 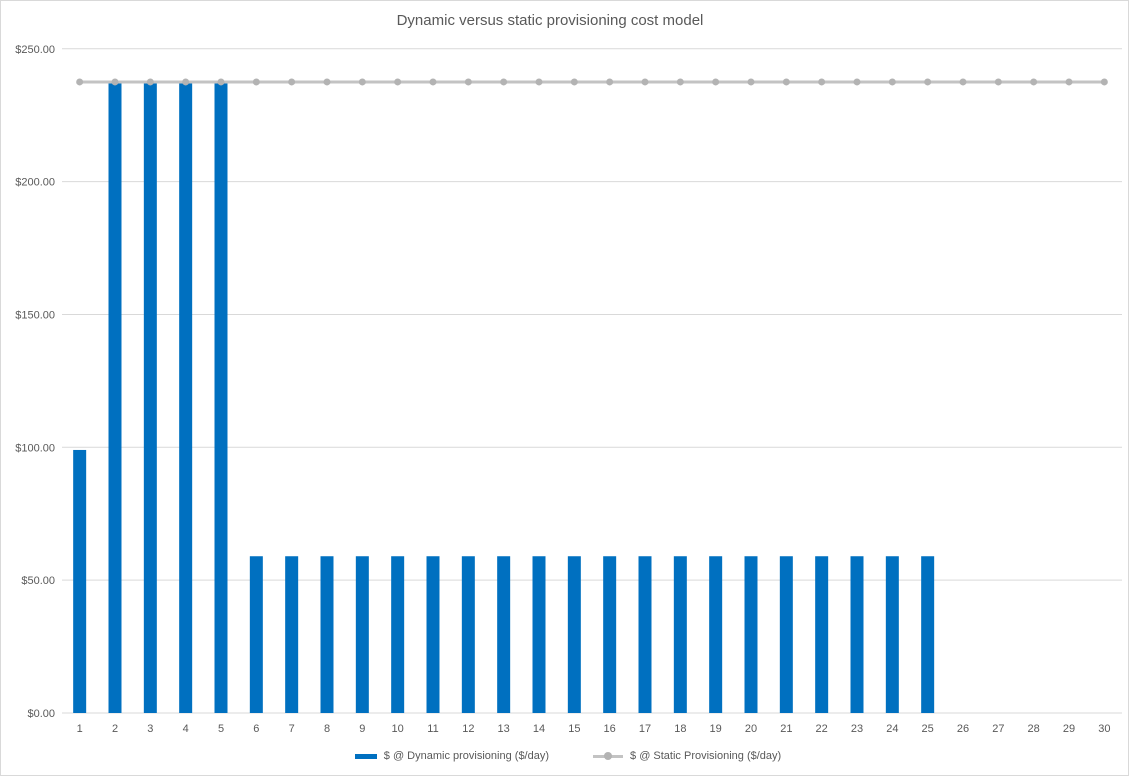 What do you see at coordinates (928, 729) in the screenshot?
I see `x-tick-label: 25` at bounding box center [928, 729].